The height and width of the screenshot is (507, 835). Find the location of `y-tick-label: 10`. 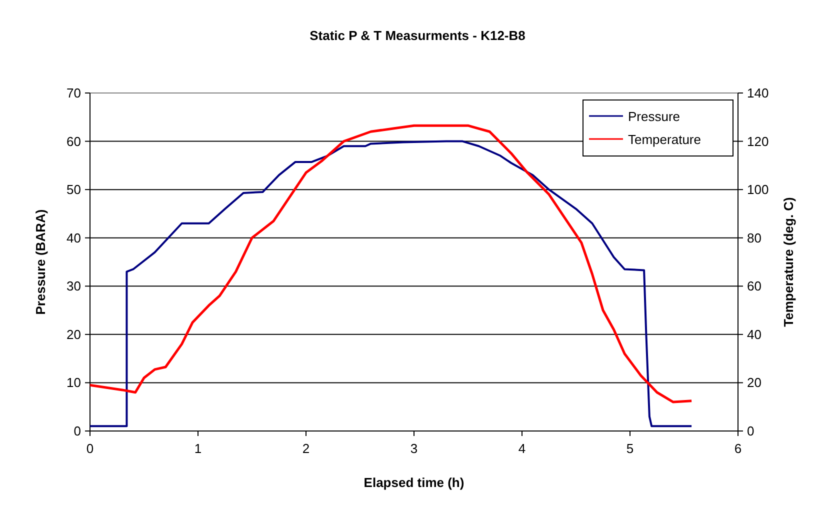

y-tick-label: 10 is located at coordinates (73, 382).